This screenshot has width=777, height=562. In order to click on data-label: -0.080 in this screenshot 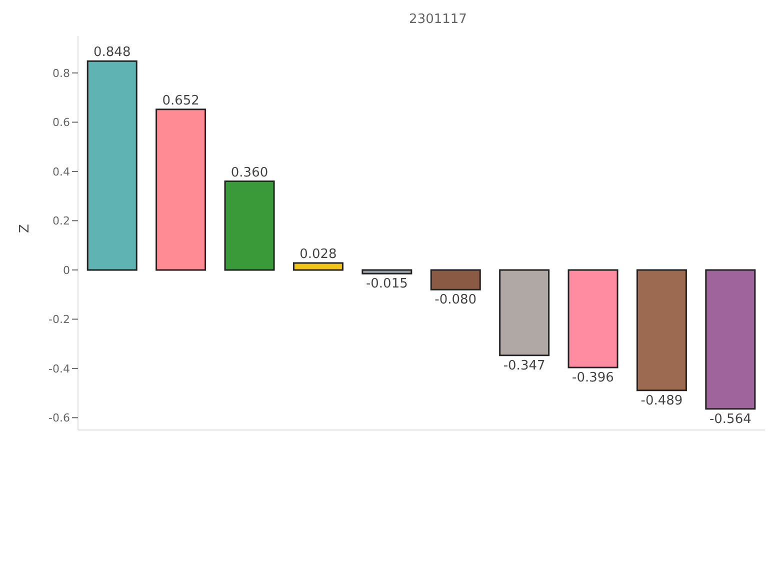, I will do `click(455, 300)`.